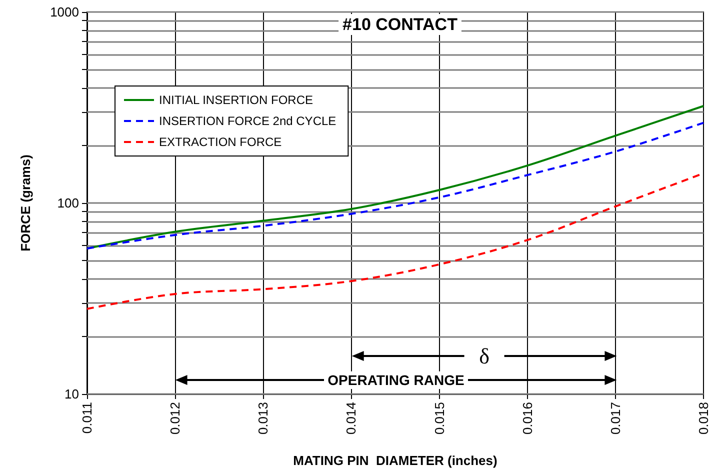  Describe the element at coordinates (87, 418) in the screenshot. I see `x-tick-label: 0.011` at that location.